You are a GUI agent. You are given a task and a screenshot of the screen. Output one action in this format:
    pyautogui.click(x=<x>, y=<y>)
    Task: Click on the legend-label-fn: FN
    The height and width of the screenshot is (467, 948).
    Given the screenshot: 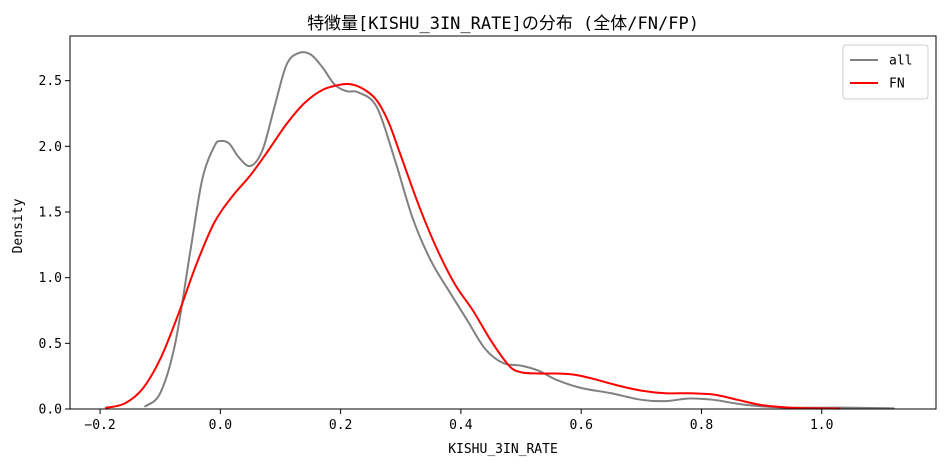 What is the action you would take?
    pyautogui.click(x=897, y=84)
    